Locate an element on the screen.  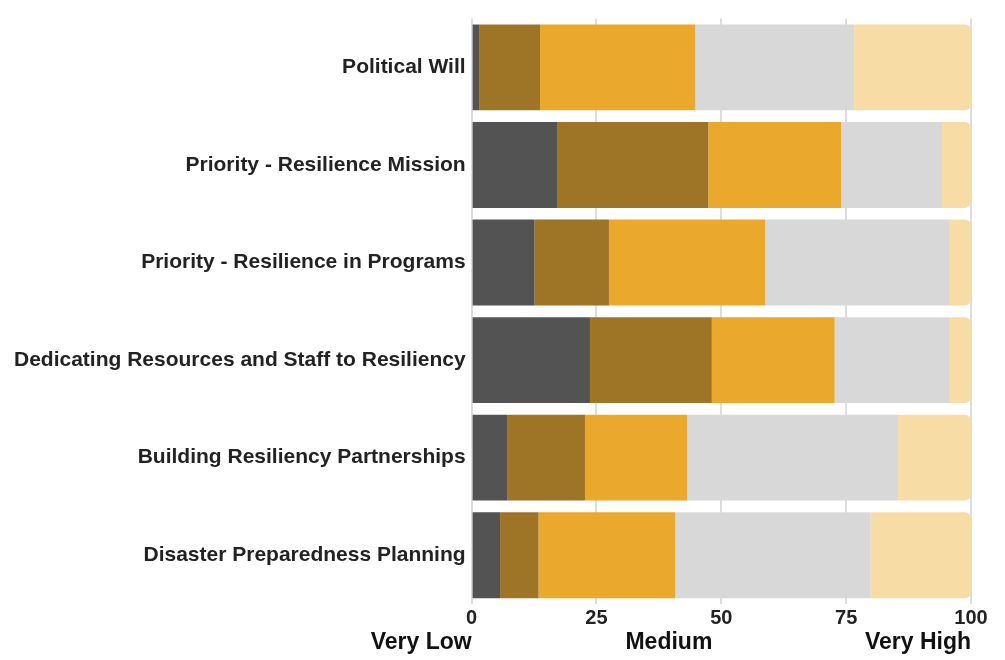
text: Very High is located at coordinates (917, 641).